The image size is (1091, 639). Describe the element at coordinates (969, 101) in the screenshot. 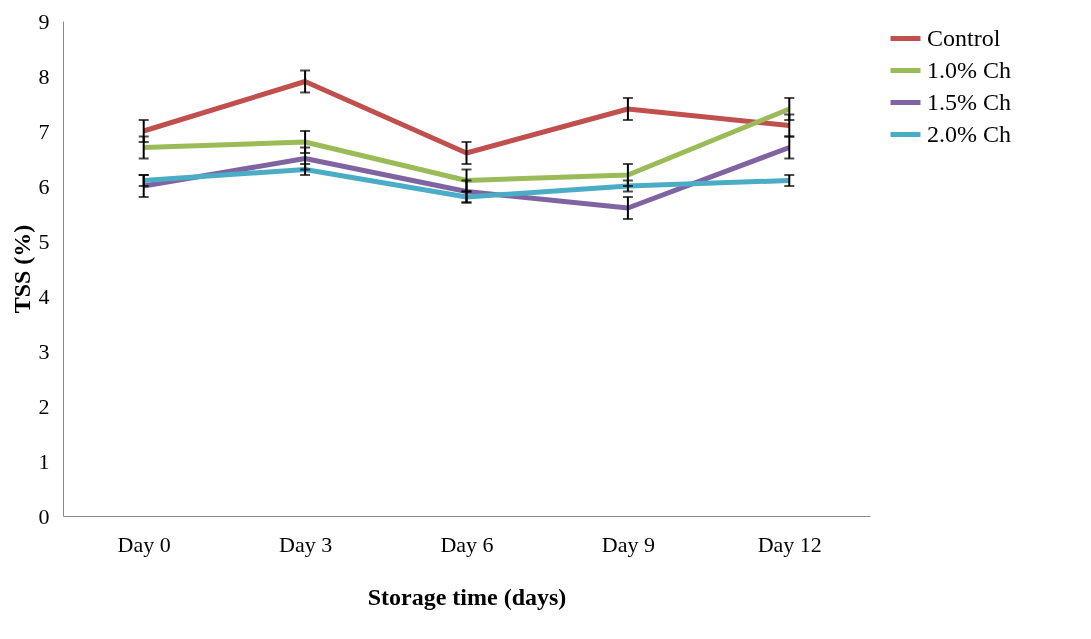

I see `legend-label: 1.5% Ch` at that location.